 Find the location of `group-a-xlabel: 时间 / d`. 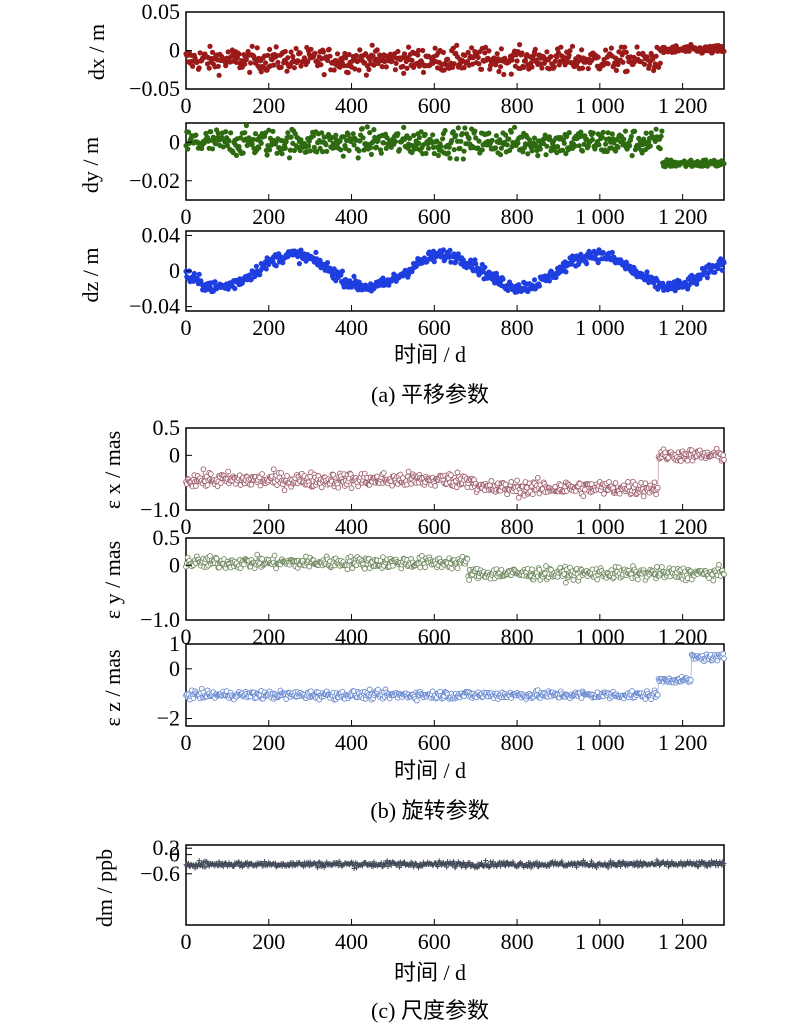

group-a-xlabel: 时间 / d is located at coordinates (430, 354).